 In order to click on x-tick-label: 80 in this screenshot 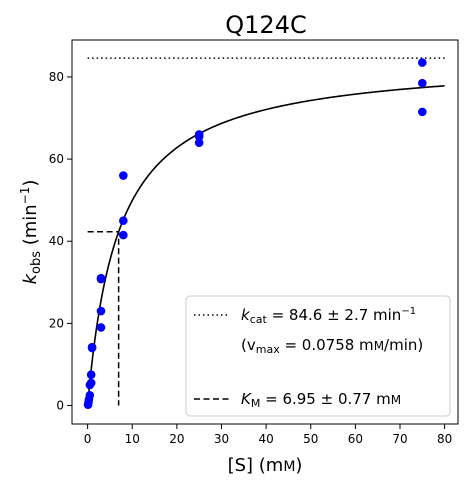, I will do `click(444, 439)`.